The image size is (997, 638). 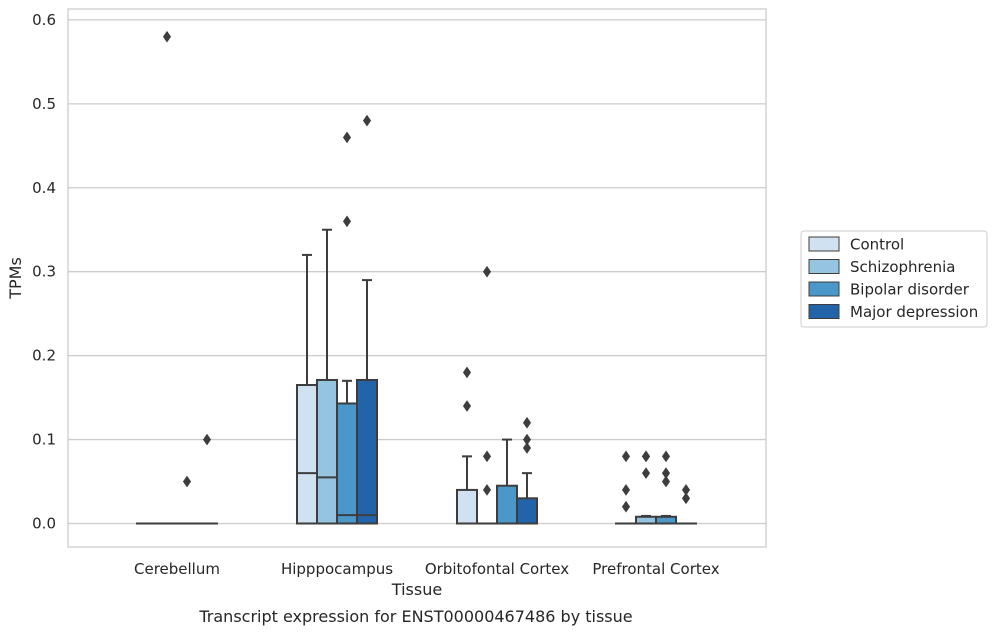 What do you see at coordinates (337, 569) in the screenshot?
I see `x-tick-label: Hipppocampus` at bounding box center [337, 569].